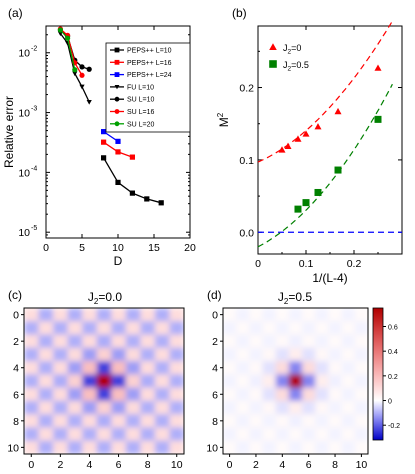 The image size is (415, 474). Describe the element at coordinates (296, 48) in the screenshot. I see `legend-value: =0` at that location.